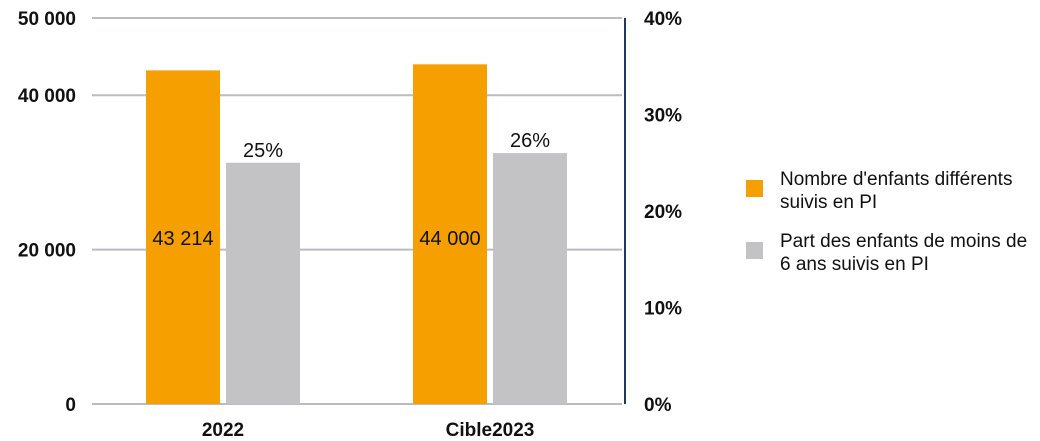 The height and width of the screenshot is (441, 1040). I want to click on bar-share-2022, so click(263, 283).